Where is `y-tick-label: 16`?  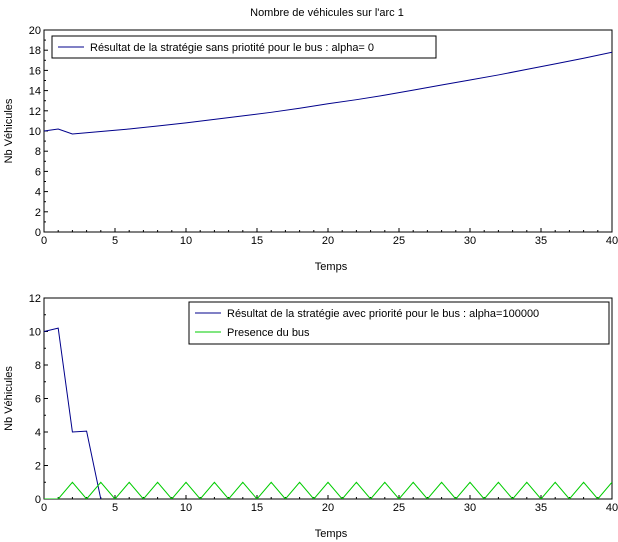 y-tick-label: 16 is located at coordinates (35, 71).